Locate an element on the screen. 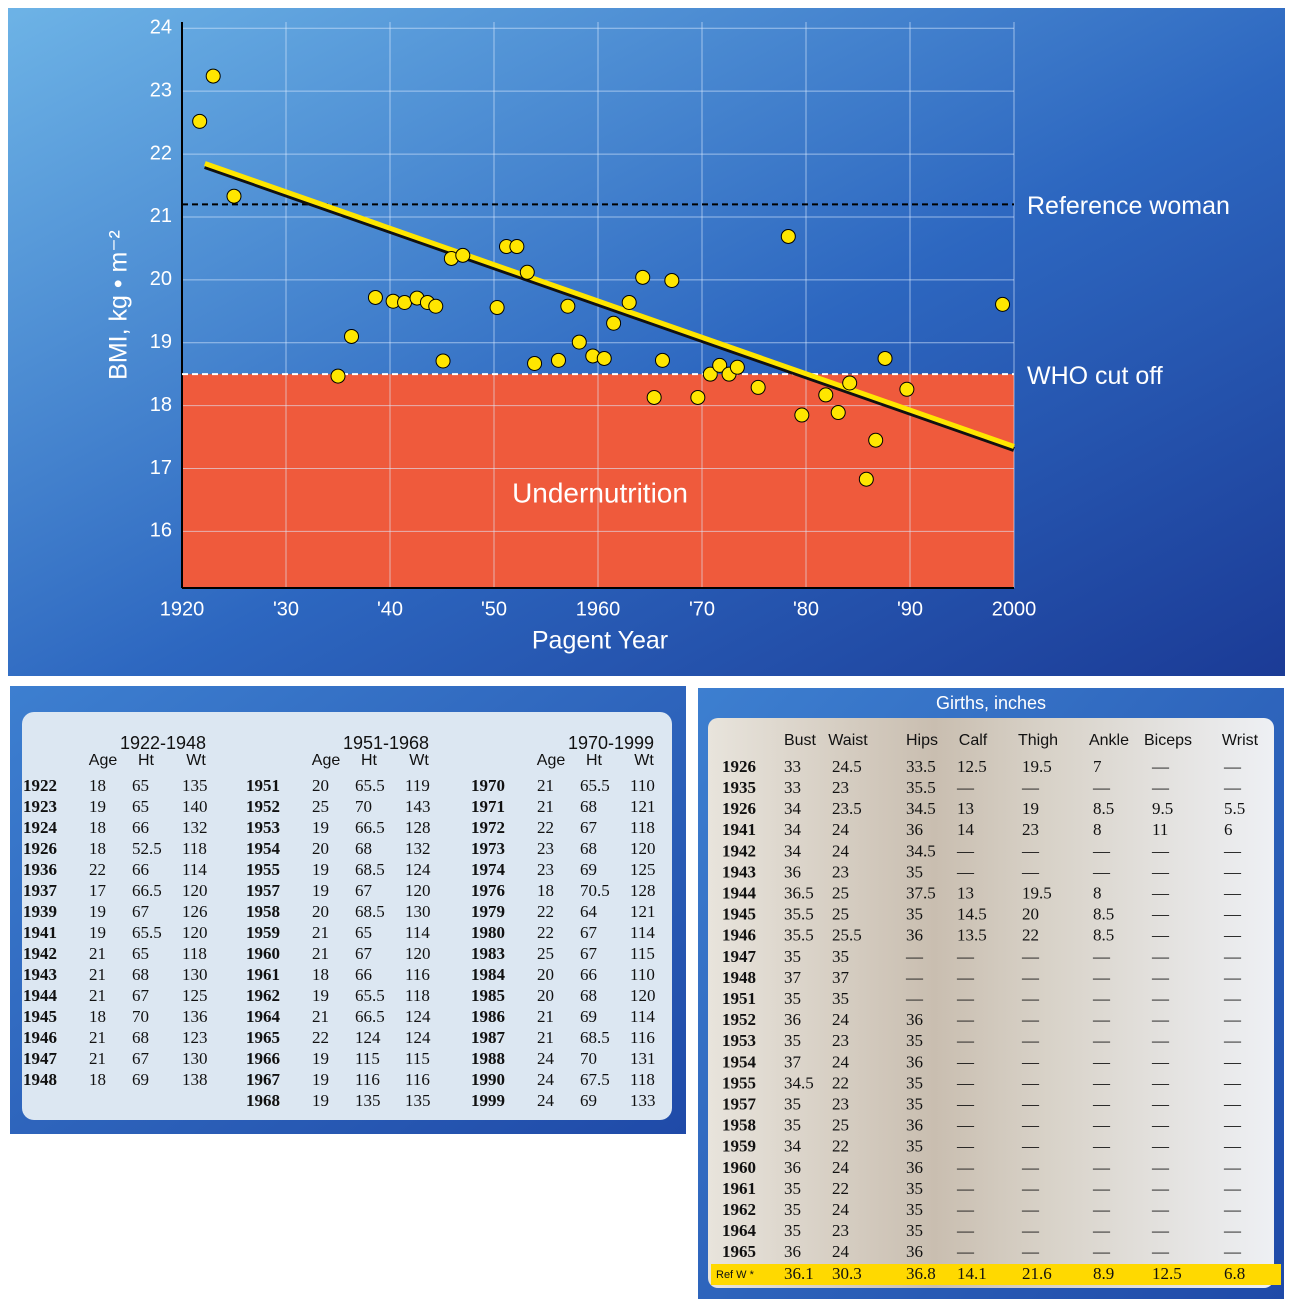 This screenshot has width=1293, height=1308. table-cell: 116 is located at coordinates (367, 1079).